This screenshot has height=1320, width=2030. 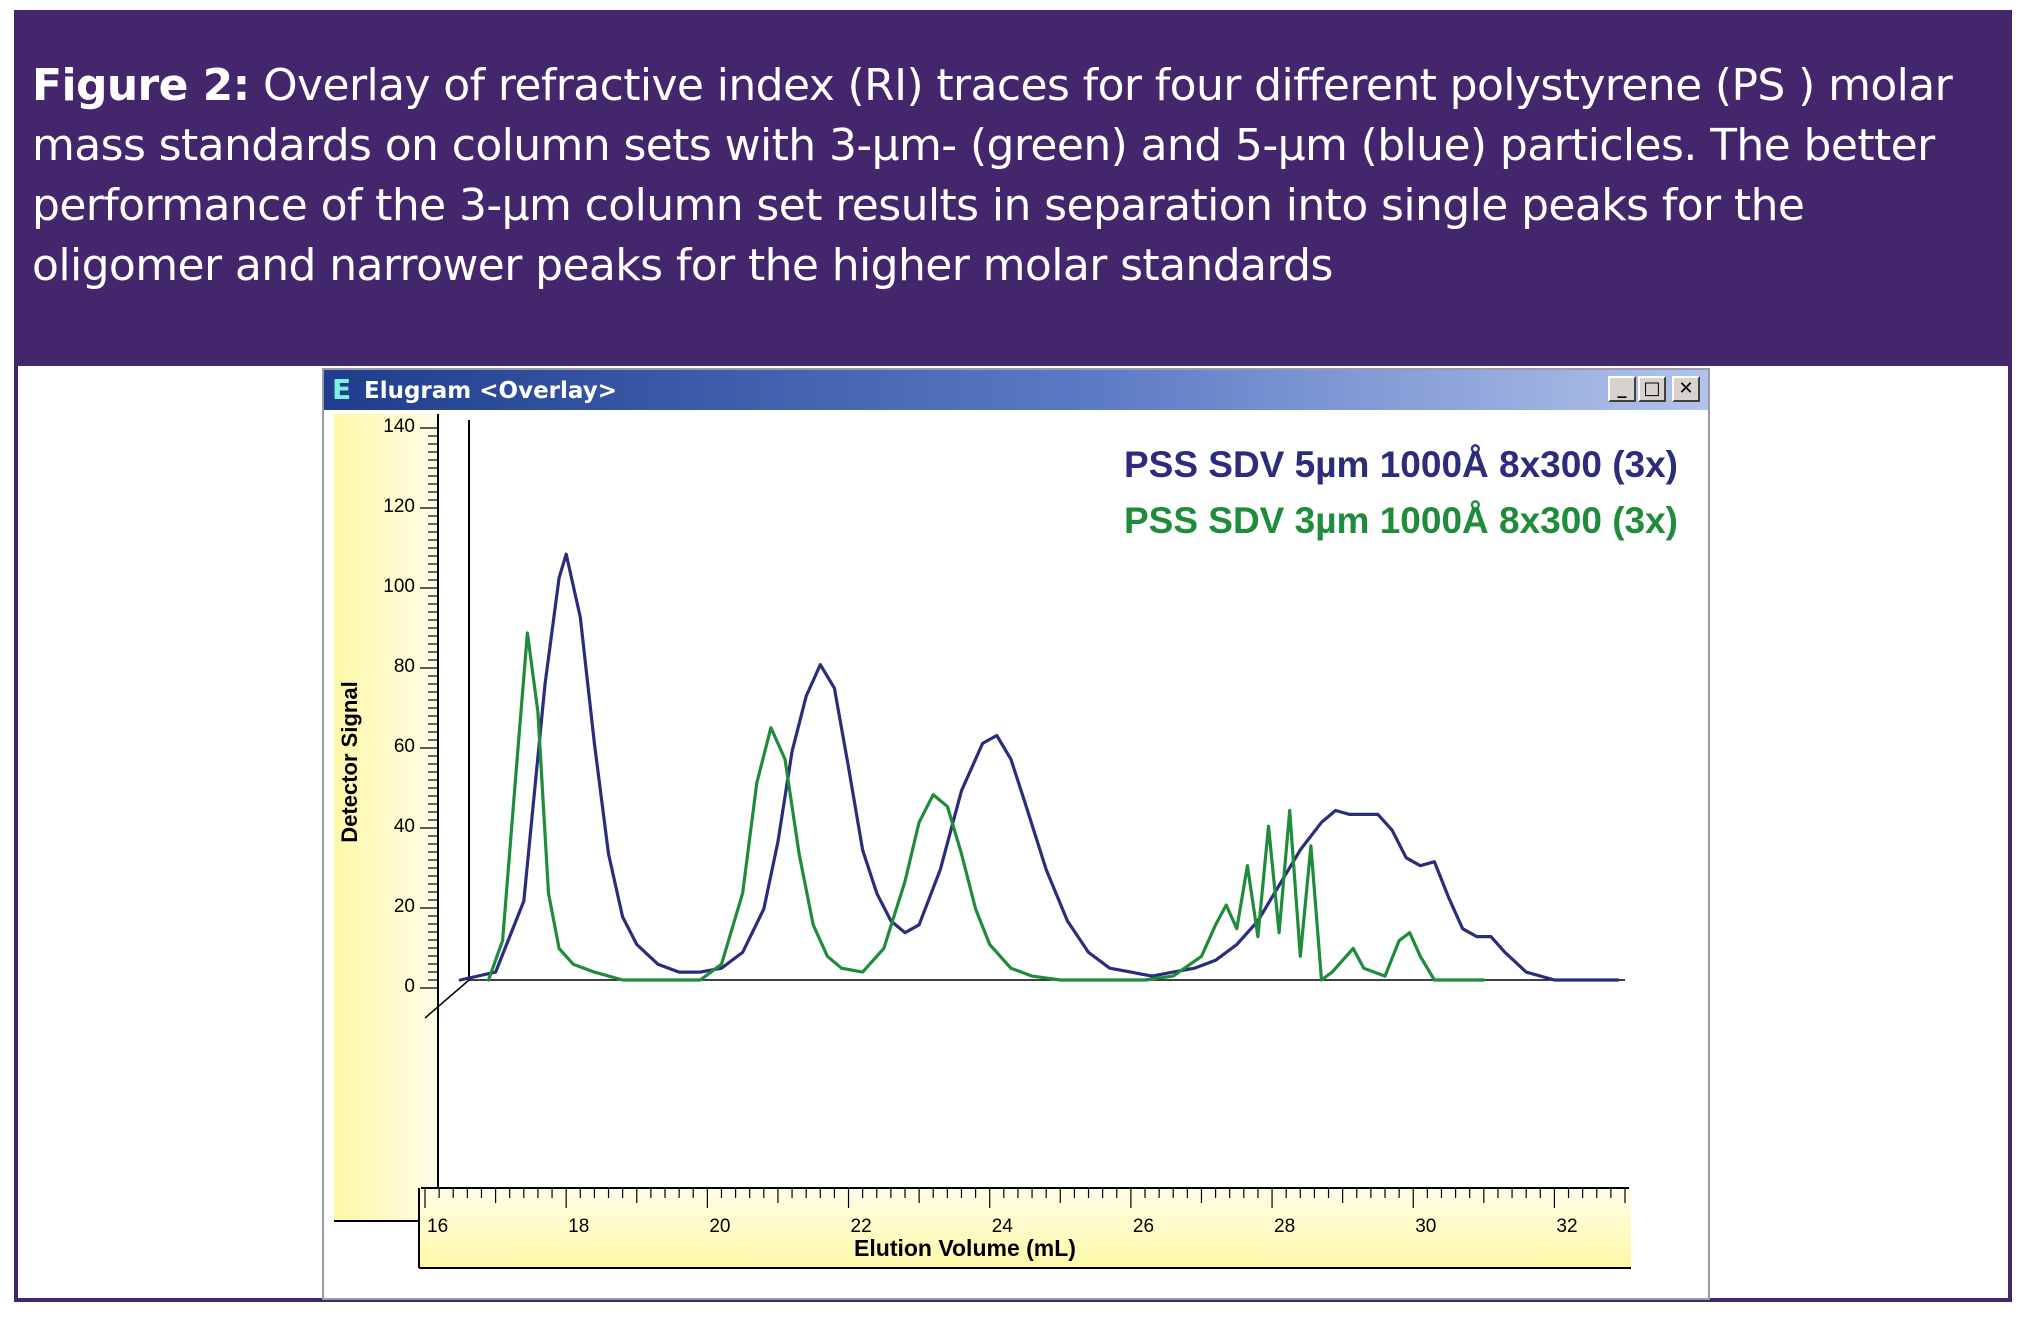 What do you see at coordinates (399, 506) in the screenshot?
I see `y-tick-label: 120` at bounding box center [399, 506].